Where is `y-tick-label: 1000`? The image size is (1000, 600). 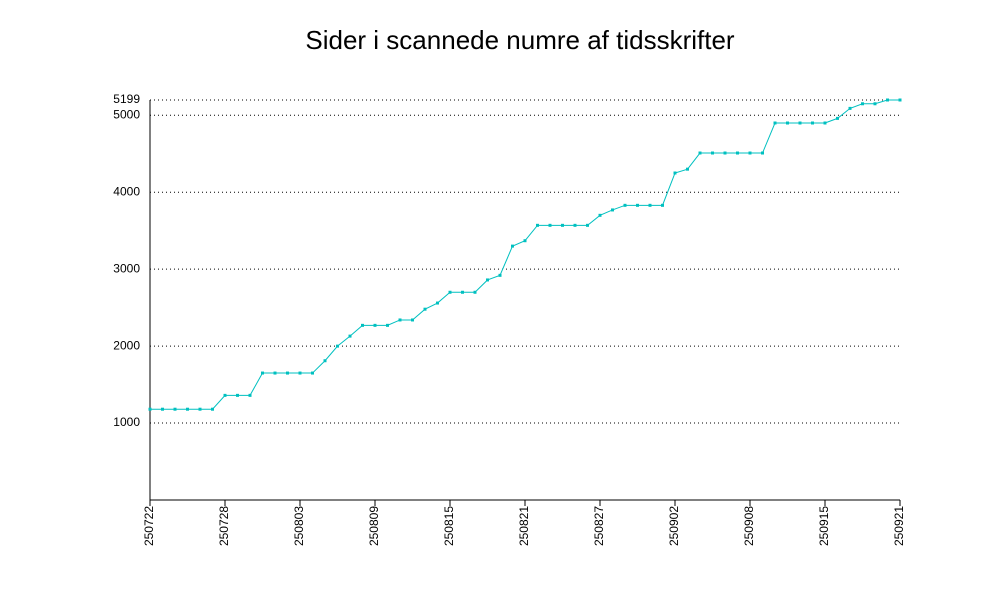 y-tick-label: 1000 is located at coordinates (126, 422).